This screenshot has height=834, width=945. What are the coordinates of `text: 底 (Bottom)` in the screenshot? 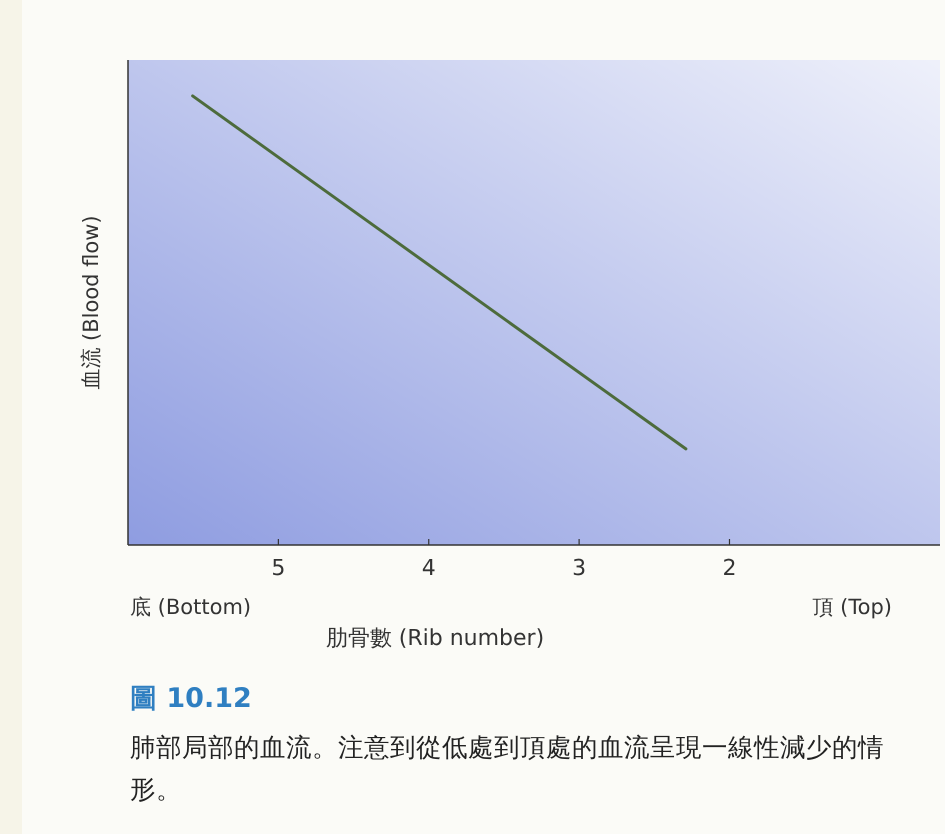 It's located at (191, 607).